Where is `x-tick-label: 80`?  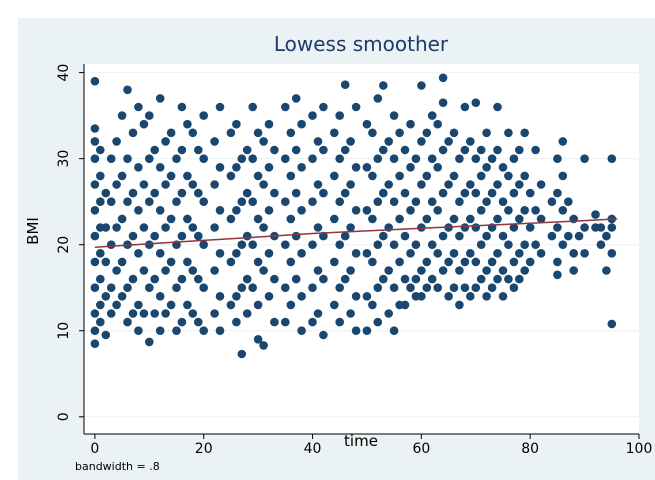 x-tick-label: 80 is located at coordinates (530, 449).